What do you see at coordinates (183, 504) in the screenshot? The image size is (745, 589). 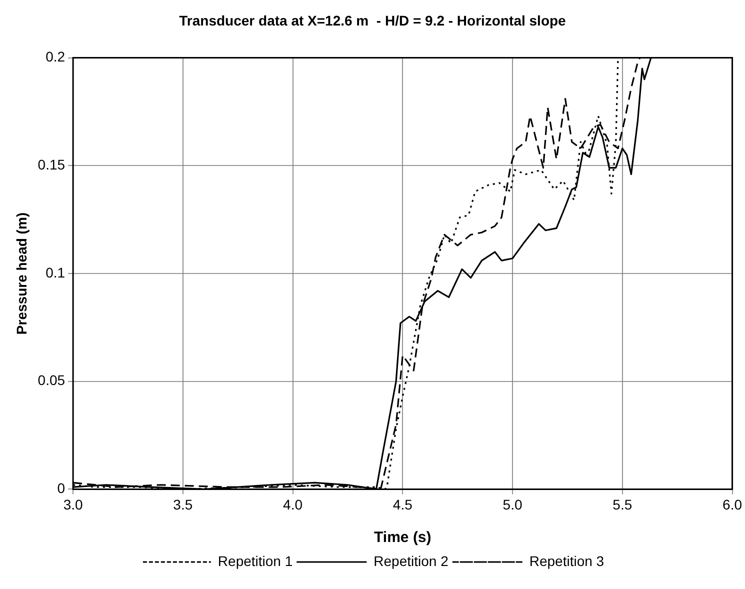 I see `x-tick-label: 3.5` at bounding box center [183, 504].